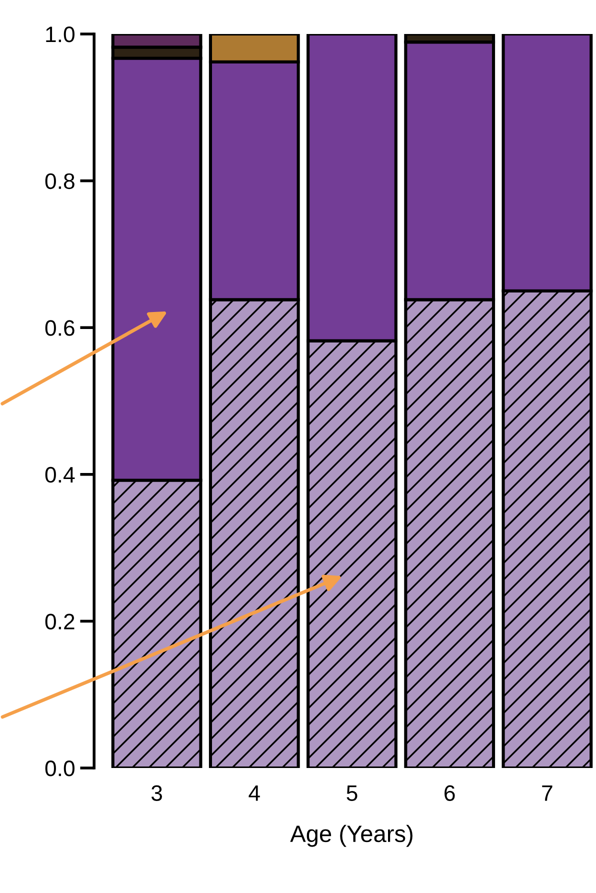  Describe the element at coordinates (254, 793) in the screenshot. I see `x-tick-label: 4` at that location.